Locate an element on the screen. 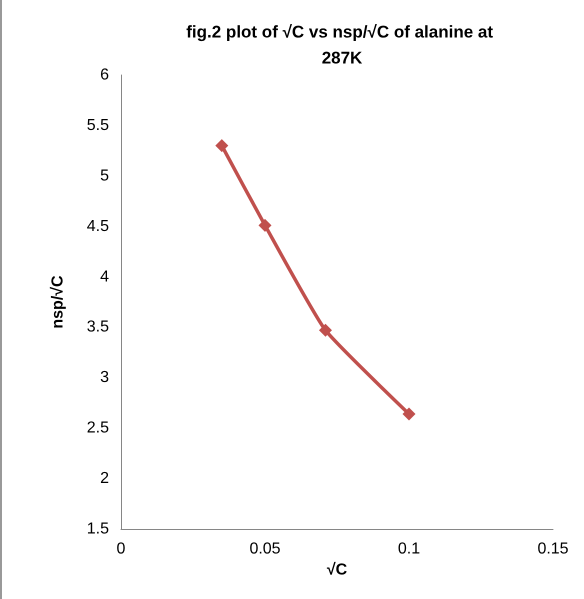  y-tick-label: 3 is located at coordinates (105, 377).